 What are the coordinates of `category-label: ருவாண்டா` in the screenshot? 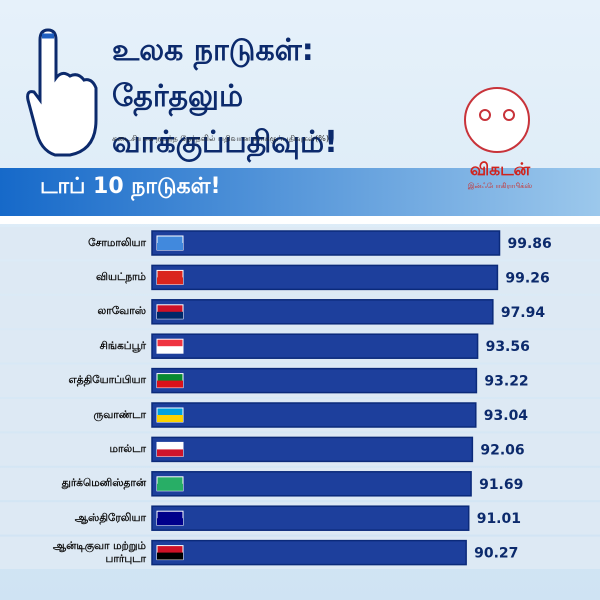 It's located at (119, 414).